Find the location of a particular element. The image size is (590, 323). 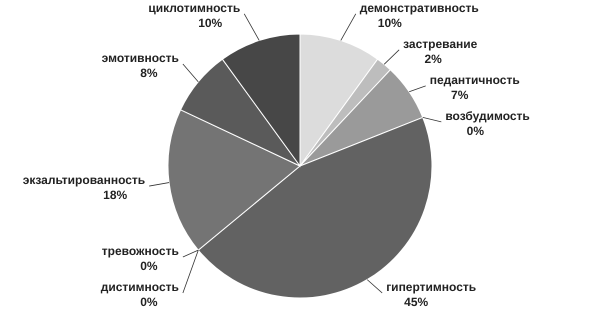

data-label: 7% is located at coordinates (460, 95).